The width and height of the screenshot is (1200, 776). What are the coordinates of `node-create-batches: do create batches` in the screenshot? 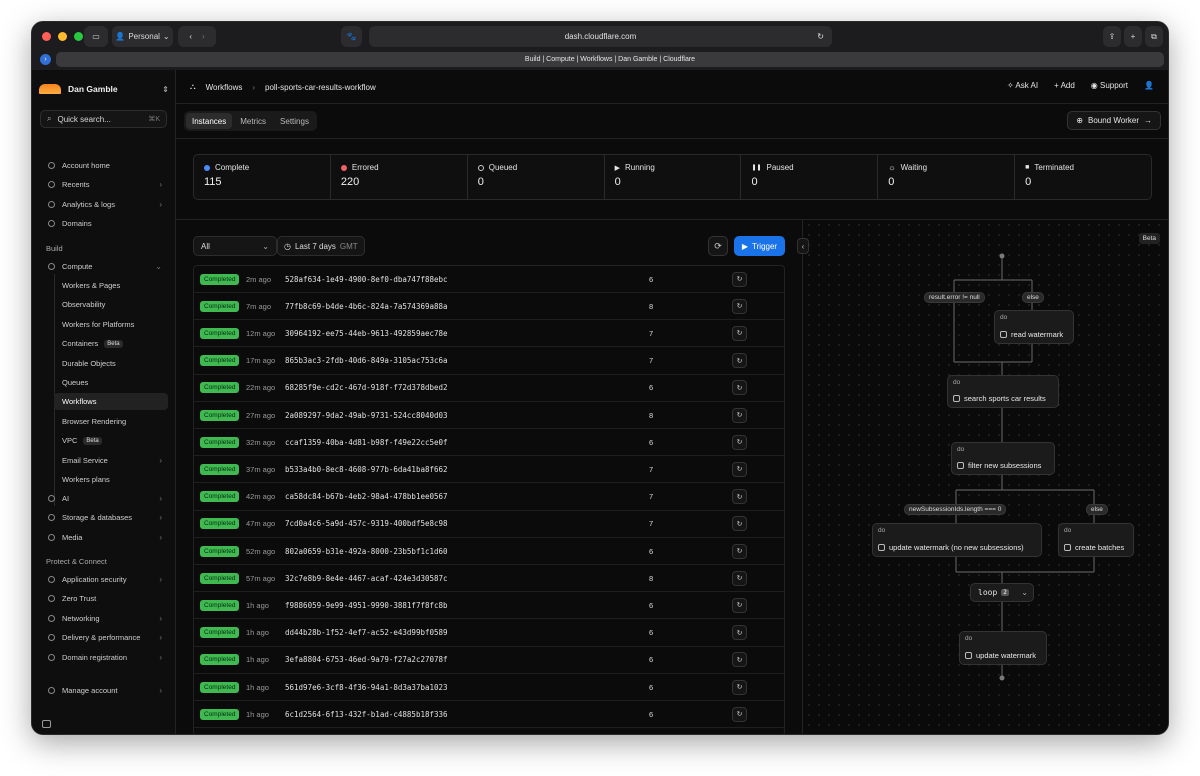 It's located at (1096, 540).